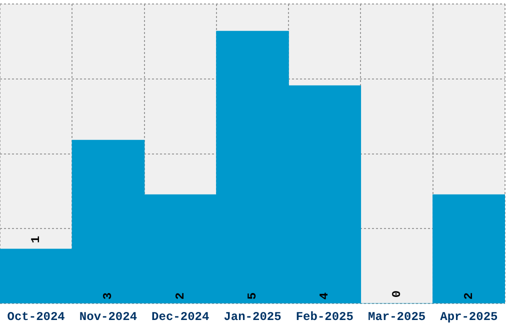  I want to click on data-label: 1, so click(36, 240).